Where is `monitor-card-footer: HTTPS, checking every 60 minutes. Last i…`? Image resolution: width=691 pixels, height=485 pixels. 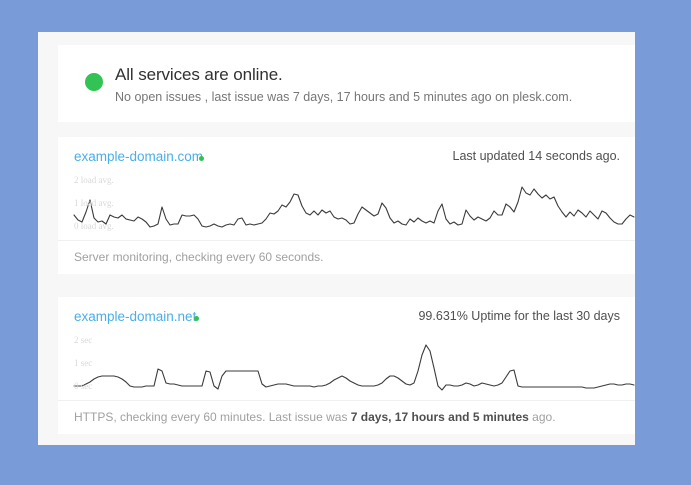
monitor-card-footer: HTTPS, checking every 60 minutes. Last i… is located at coordinates (346, 417).